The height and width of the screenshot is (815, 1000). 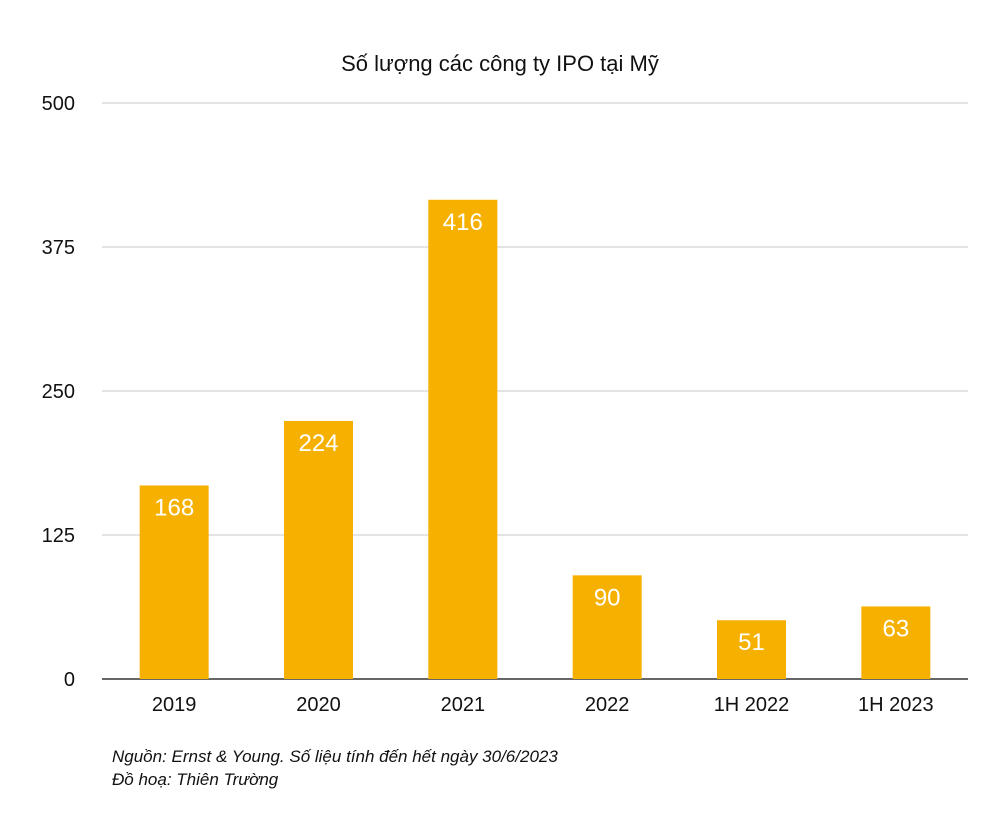 What do you see at coordinates (896, 705) in the screenshot?
I see `x-tick-label: 1H 2023` at bounding box center [896, 705].